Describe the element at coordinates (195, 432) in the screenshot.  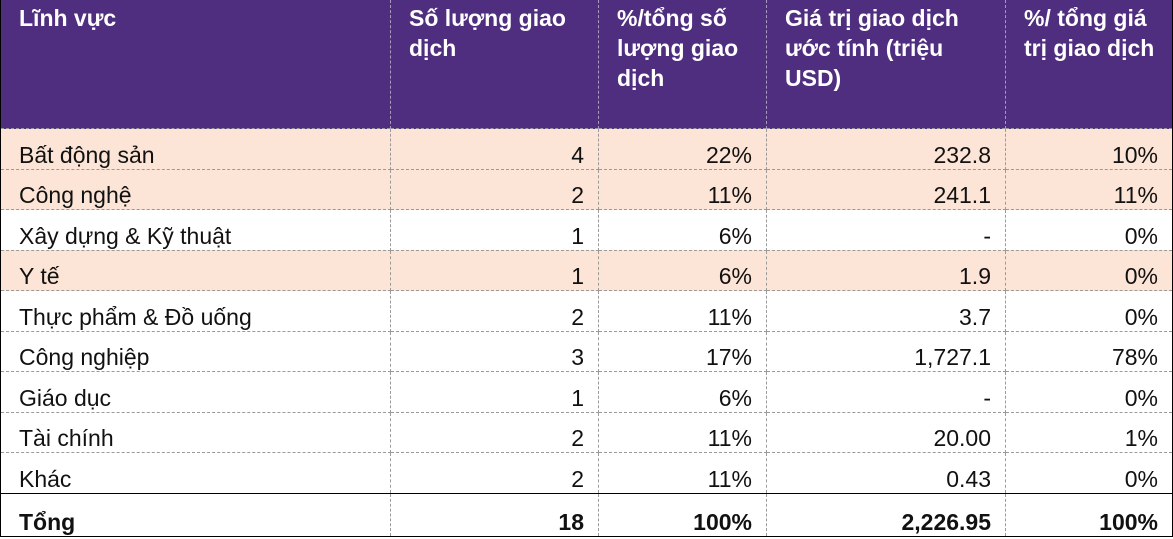
I see `sector-cell: Tài chính` at that location.